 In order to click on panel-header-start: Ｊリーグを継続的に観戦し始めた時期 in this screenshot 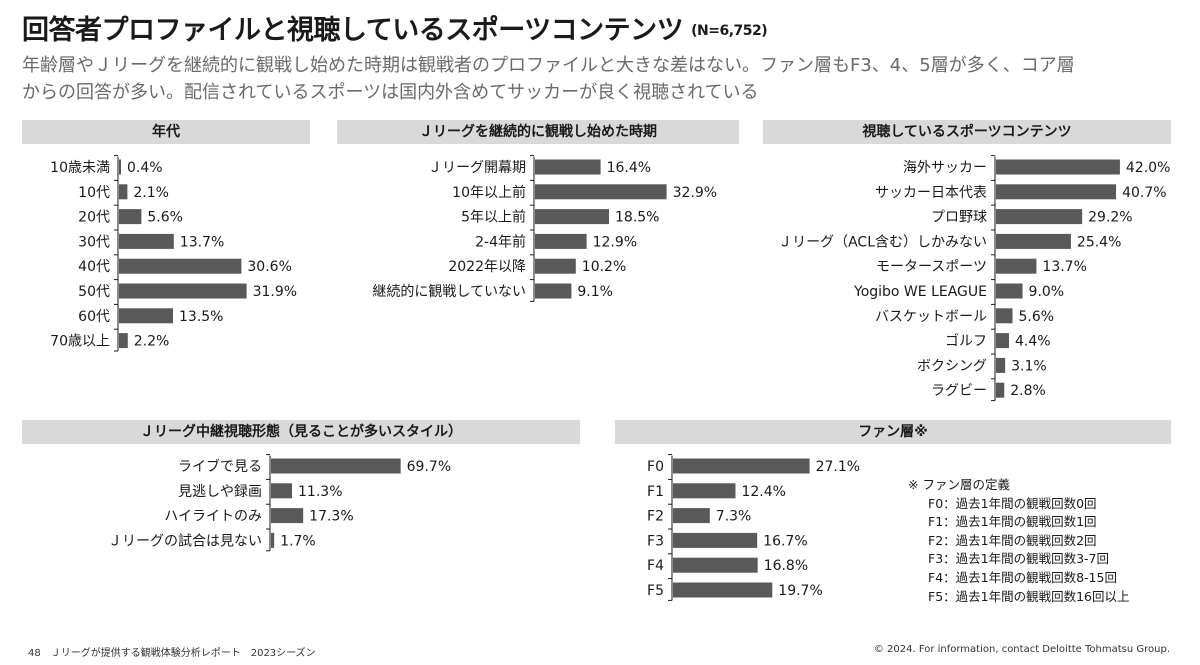, I will do `click(538, 132)`.